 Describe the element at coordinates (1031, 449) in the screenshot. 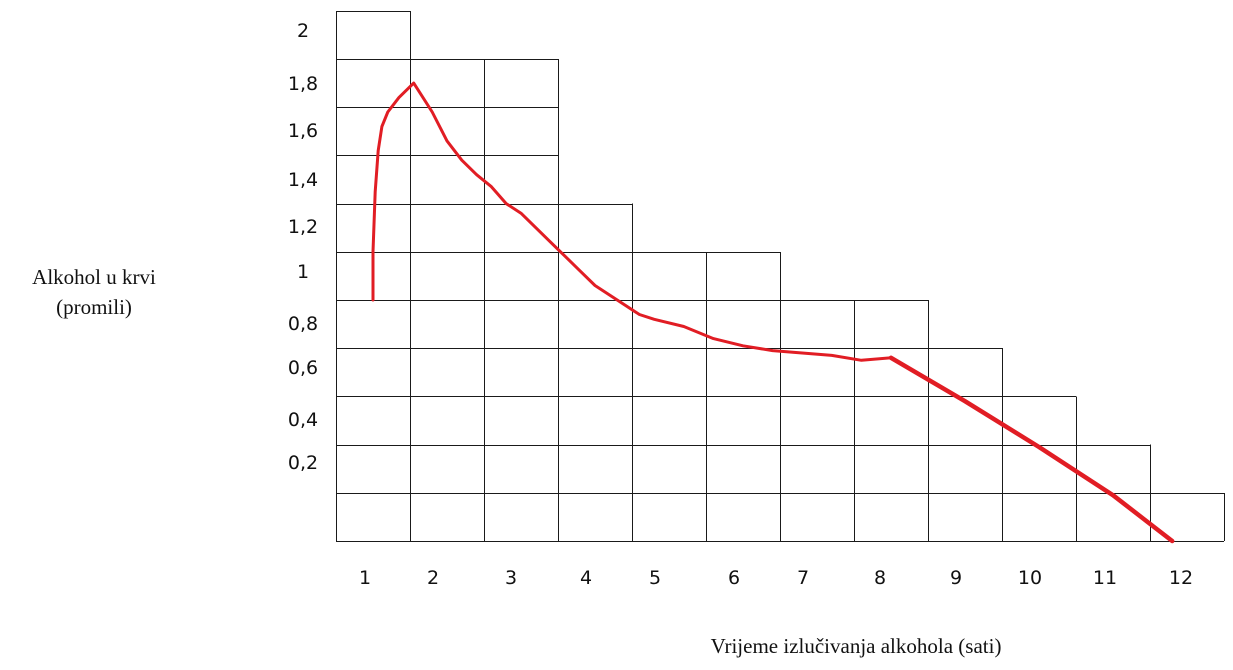

I see `series-line-tail` at that location.